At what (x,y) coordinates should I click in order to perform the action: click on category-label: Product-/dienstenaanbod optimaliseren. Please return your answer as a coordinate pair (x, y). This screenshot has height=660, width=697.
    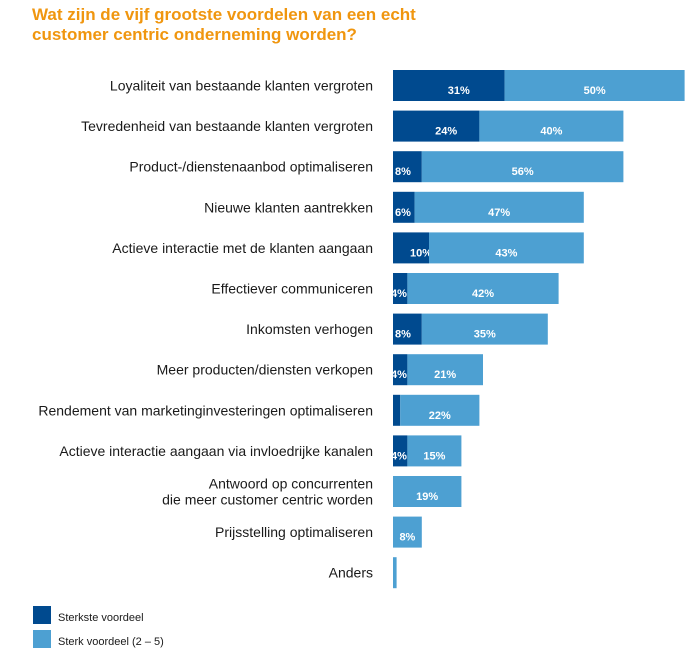
    Looking at the image, I should click on (251, 167).